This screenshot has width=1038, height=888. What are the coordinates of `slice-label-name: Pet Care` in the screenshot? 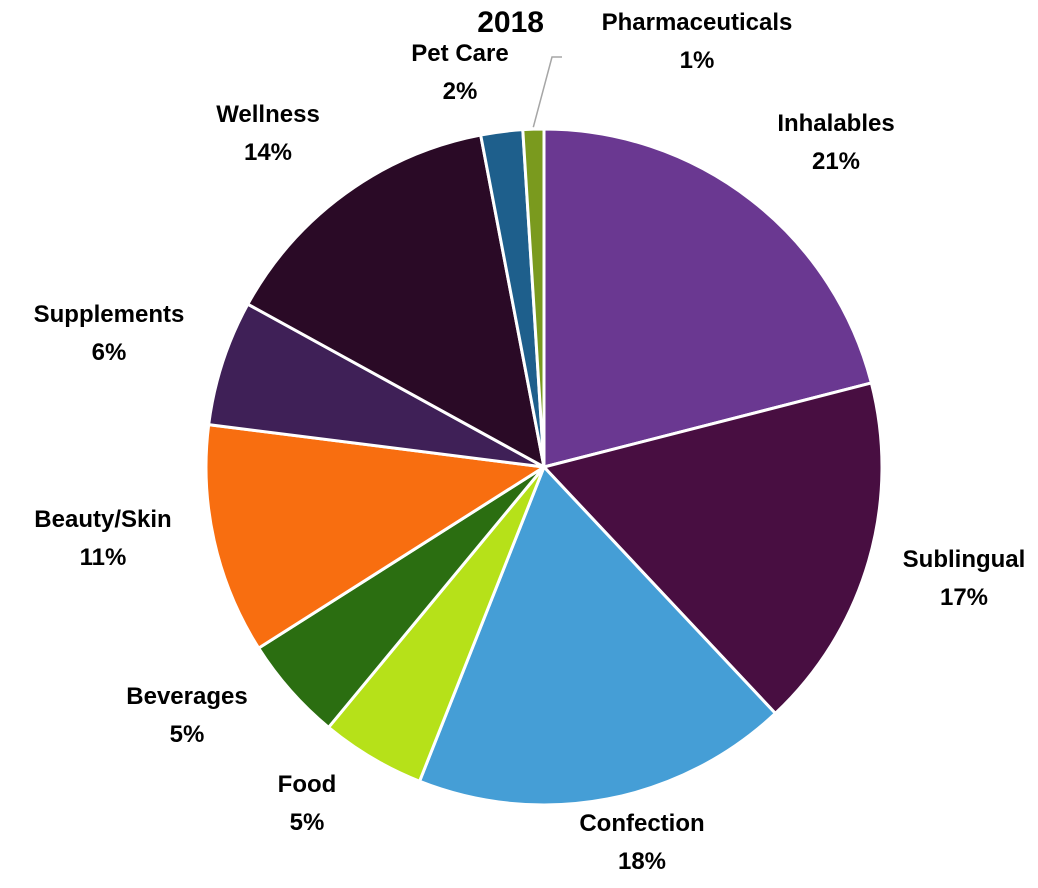 It's located at (459, 53).